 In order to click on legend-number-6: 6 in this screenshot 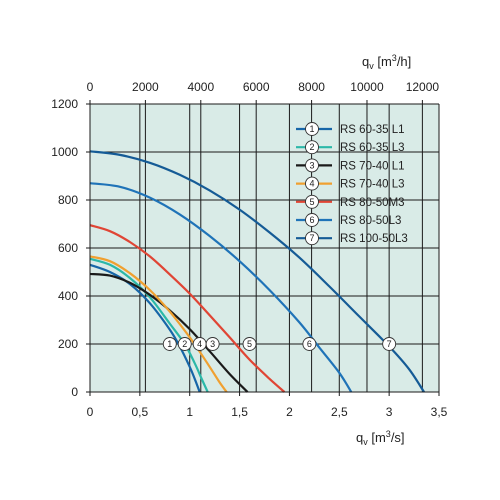, I will do `click(311, 220)`.